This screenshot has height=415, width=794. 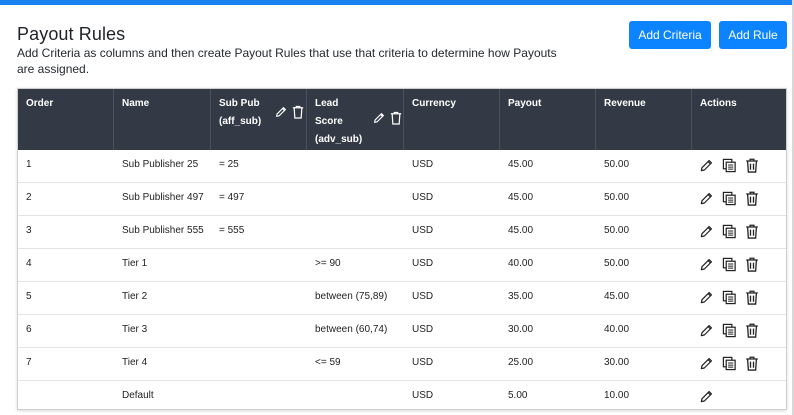 I want to click on table-row: 4 Tier 1 >= 90 USD 40.00 50.00, so click(x=402, y=265).